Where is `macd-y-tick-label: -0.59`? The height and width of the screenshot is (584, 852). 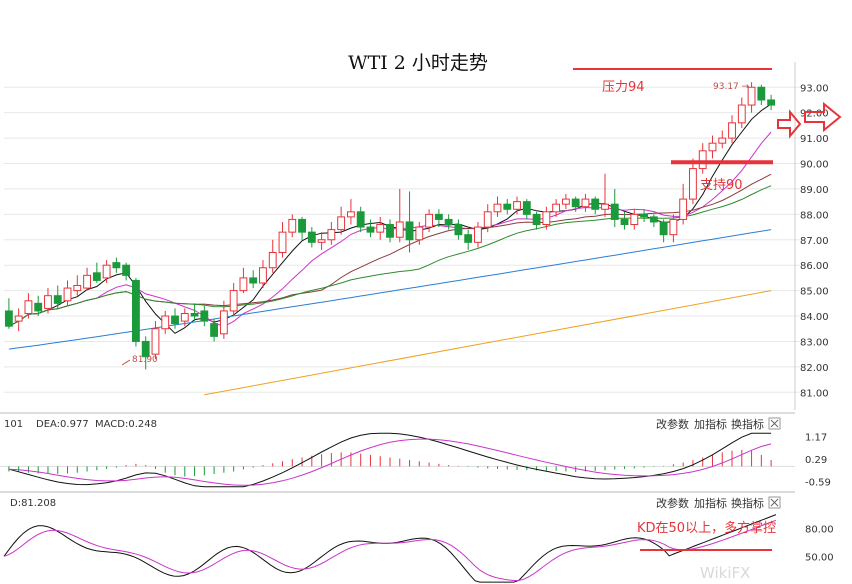
macd-y-tick-label: -0.59 is located at coordinates (818, 482).